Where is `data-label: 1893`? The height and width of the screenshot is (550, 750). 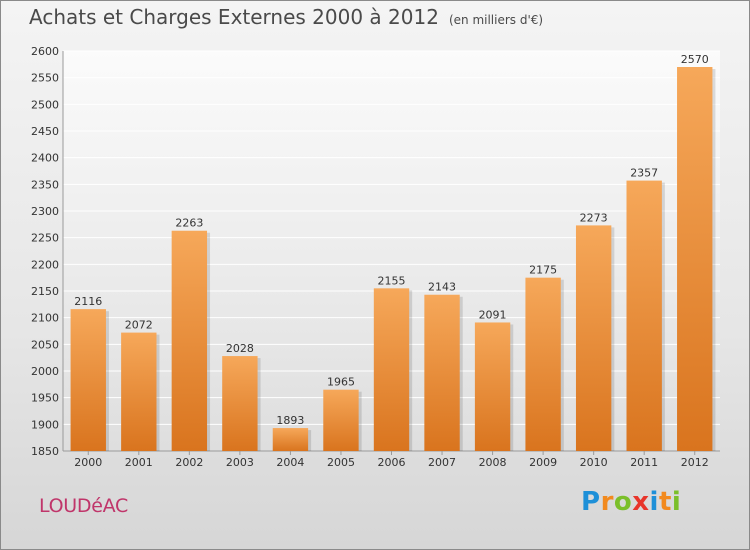
data-label: 1893 is located at coordinates (290, 420).